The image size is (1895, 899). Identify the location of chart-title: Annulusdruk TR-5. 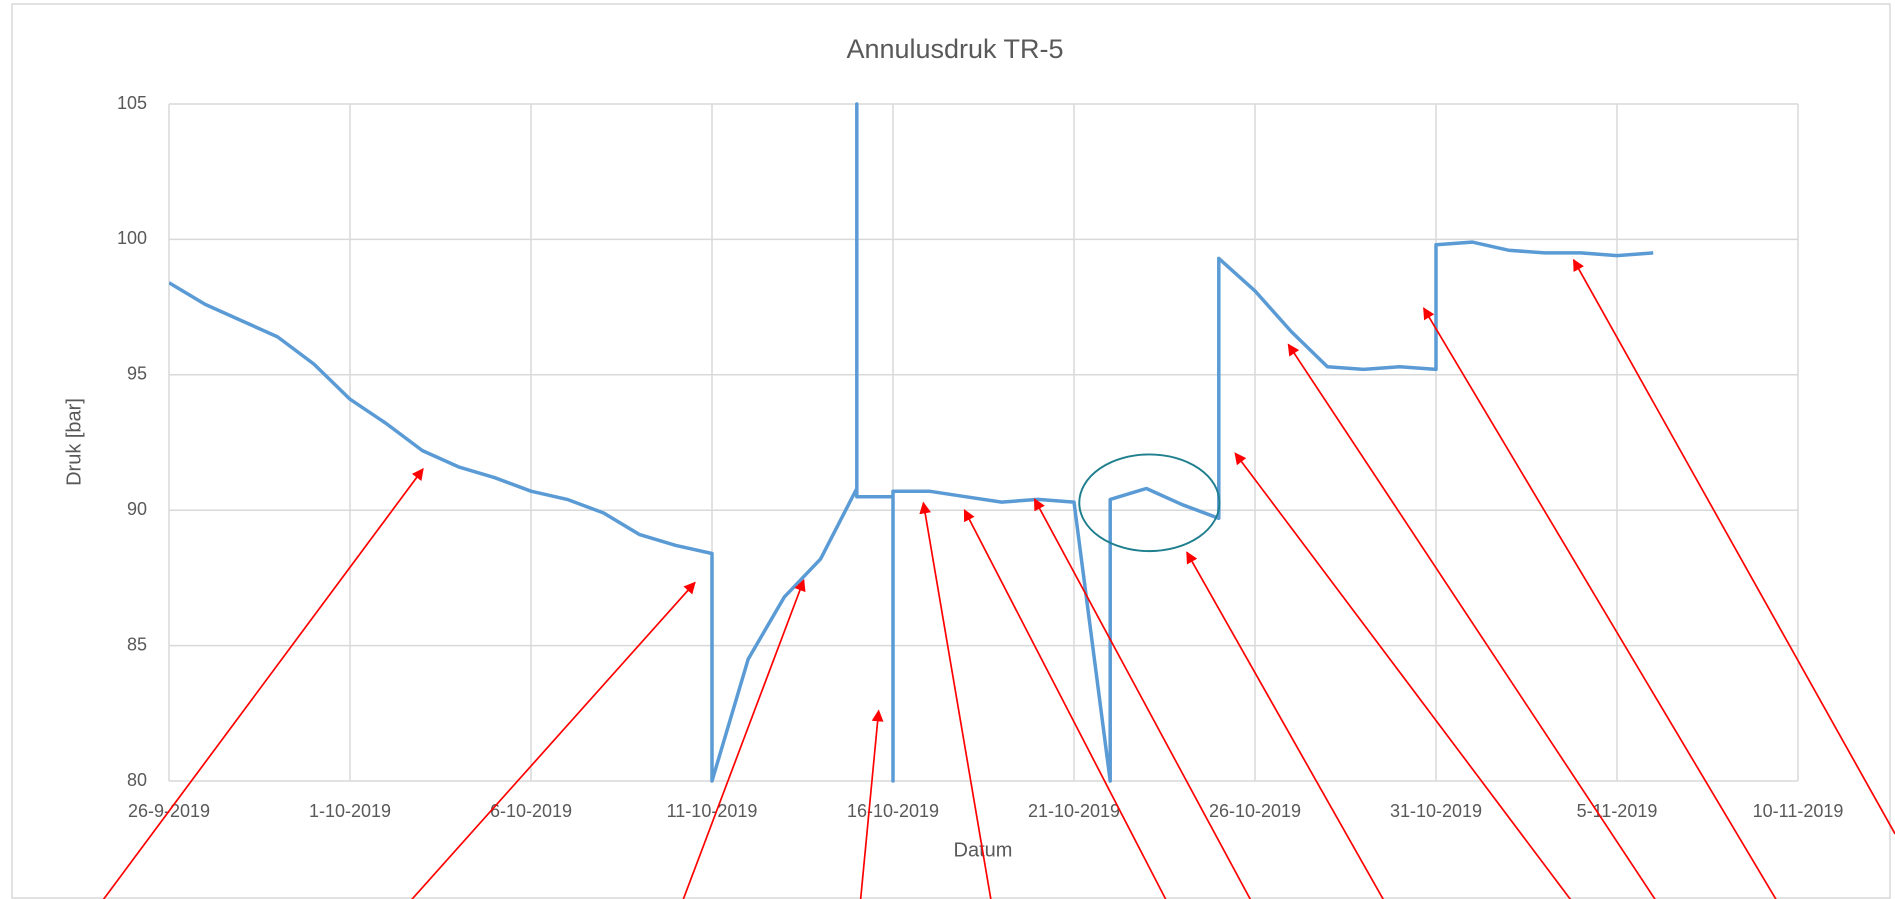
(954, 49).